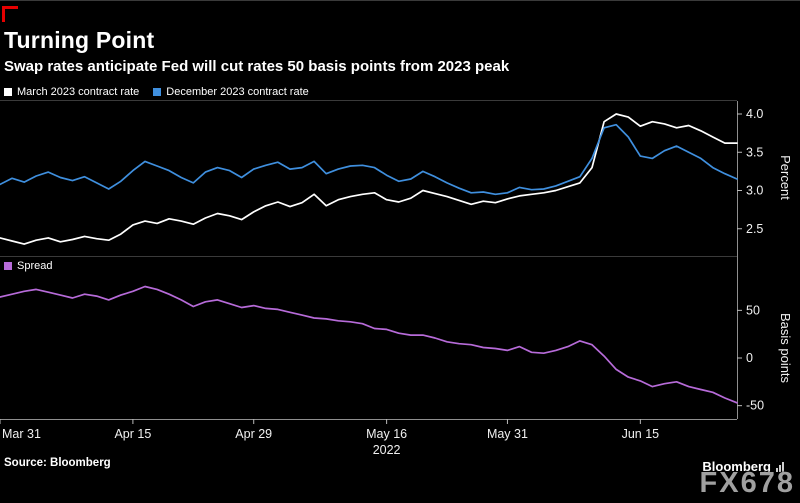 The height and width of the screenshot is (503, 800). I want to click on x-tick-label: Apr 29, so click(253, 434).